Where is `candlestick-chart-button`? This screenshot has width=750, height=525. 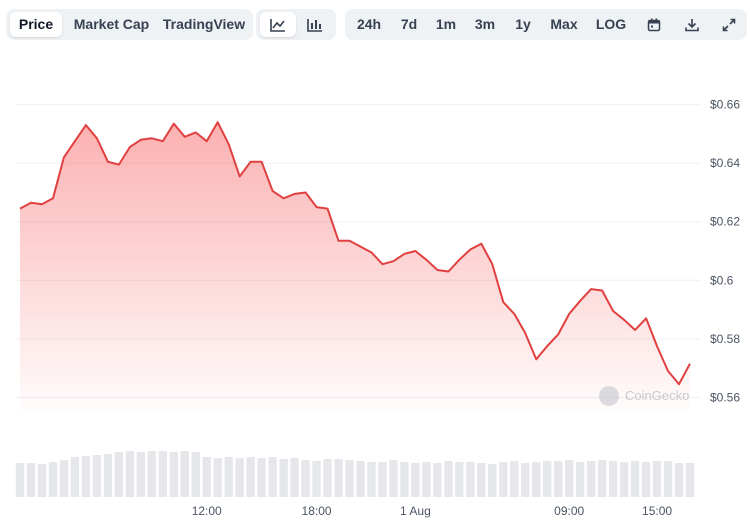 candlestick-chart-button is located at coordinates (315, 24).